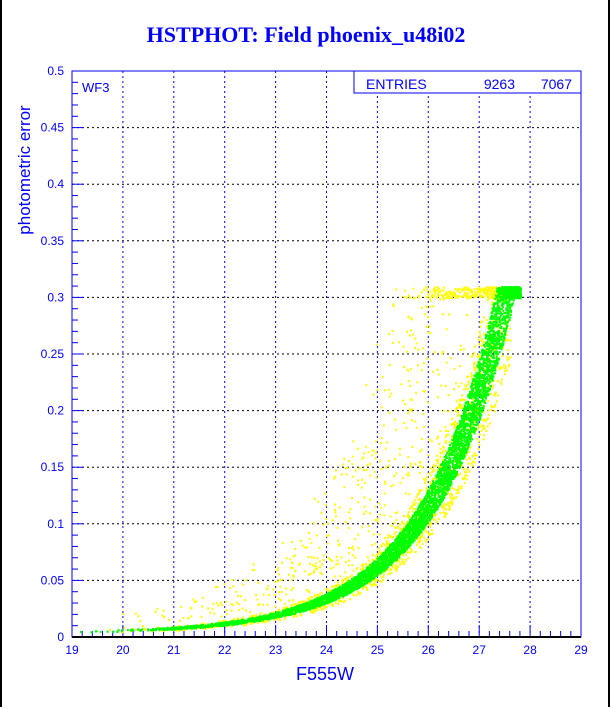 The image size is (612, 709). What do you see at coordinates (327, 650) in the screenshot?
I see `x-tick-label: 24` at bounding box center [327, 650].